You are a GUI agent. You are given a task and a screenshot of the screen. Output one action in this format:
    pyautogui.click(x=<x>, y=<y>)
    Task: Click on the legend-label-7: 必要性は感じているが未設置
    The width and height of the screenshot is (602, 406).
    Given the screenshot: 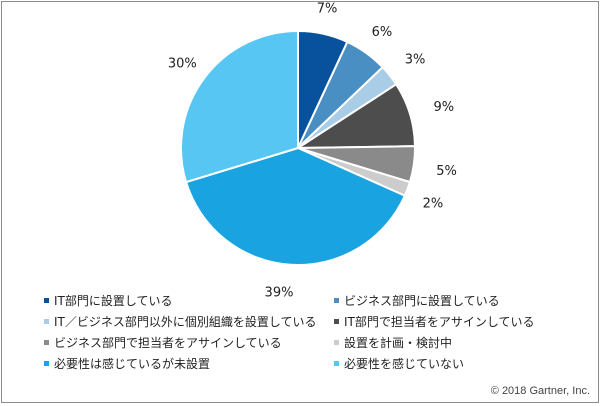 What is the action you would take?
    pyautogui.click(x=132, y=364)
    